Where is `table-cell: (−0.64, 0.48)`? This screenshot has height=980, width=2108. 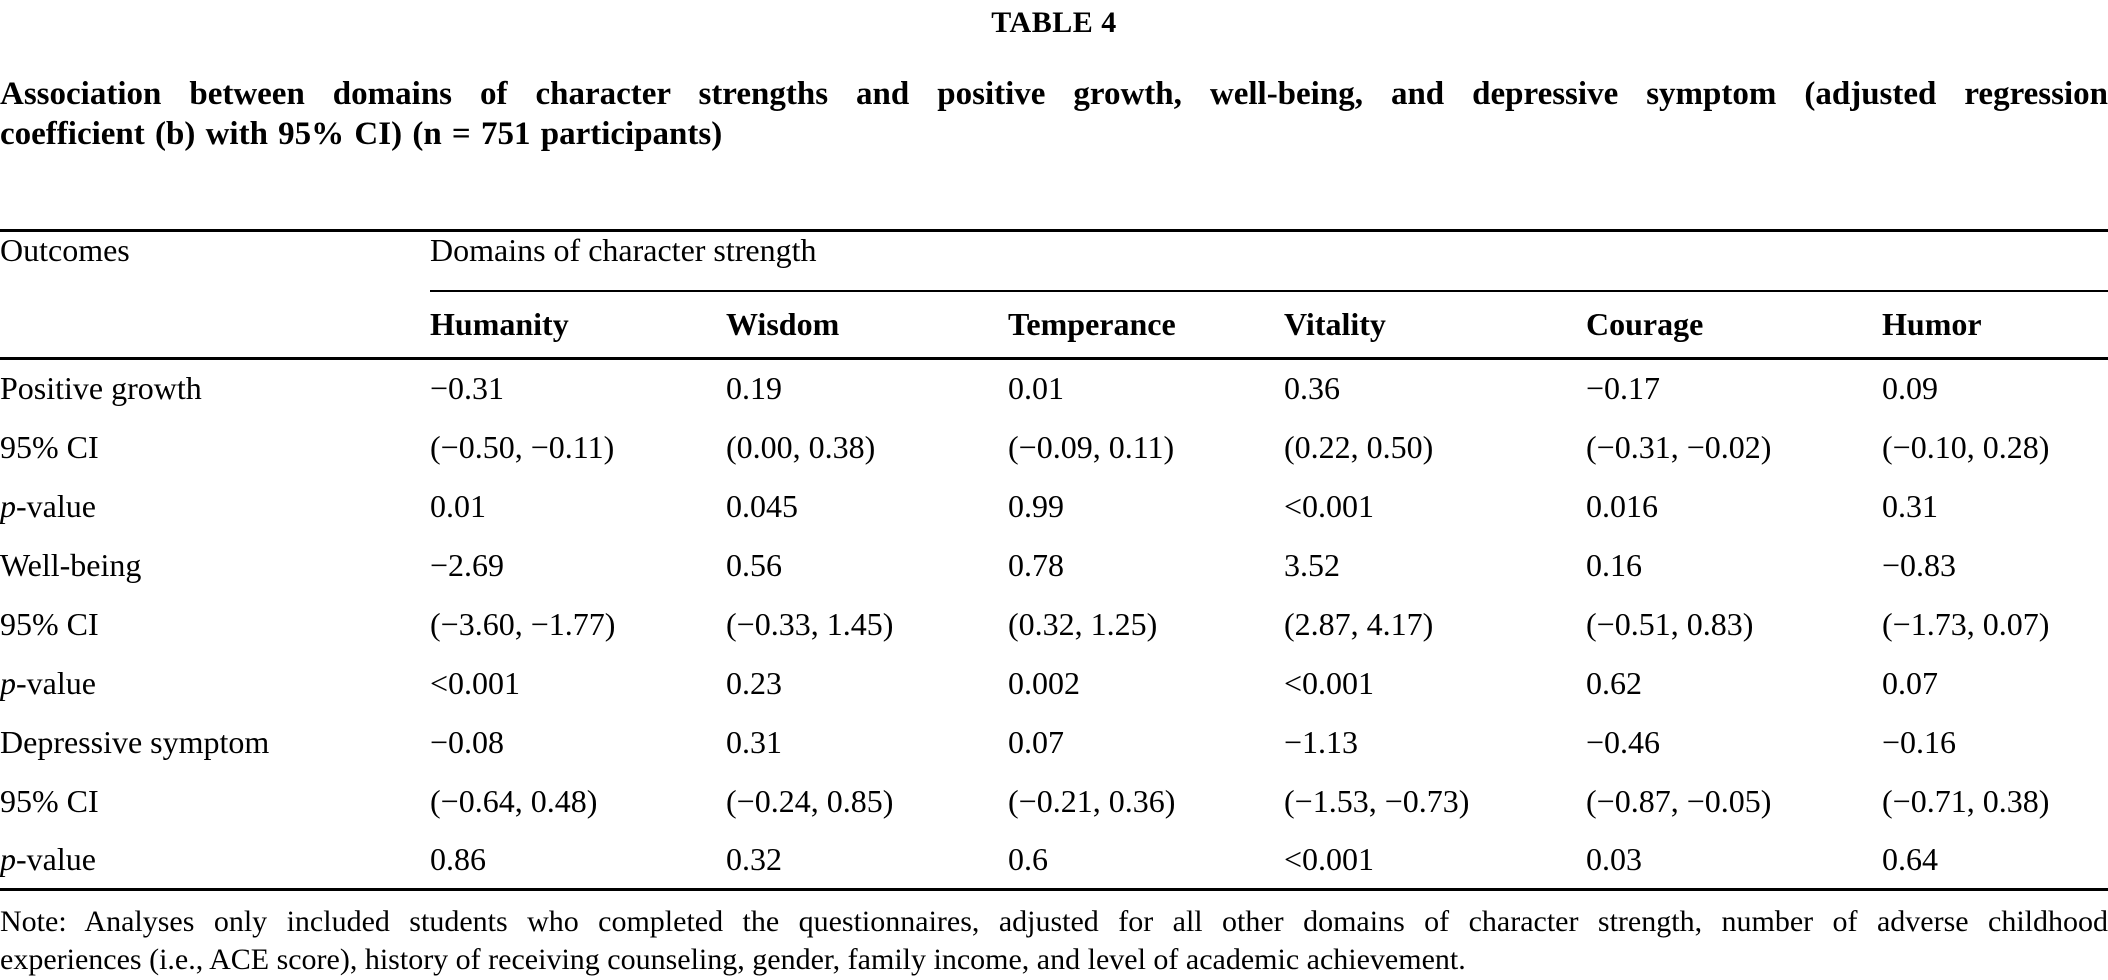
table-cell: (−0.64, 0.48) is located at coordinates (514, 800).